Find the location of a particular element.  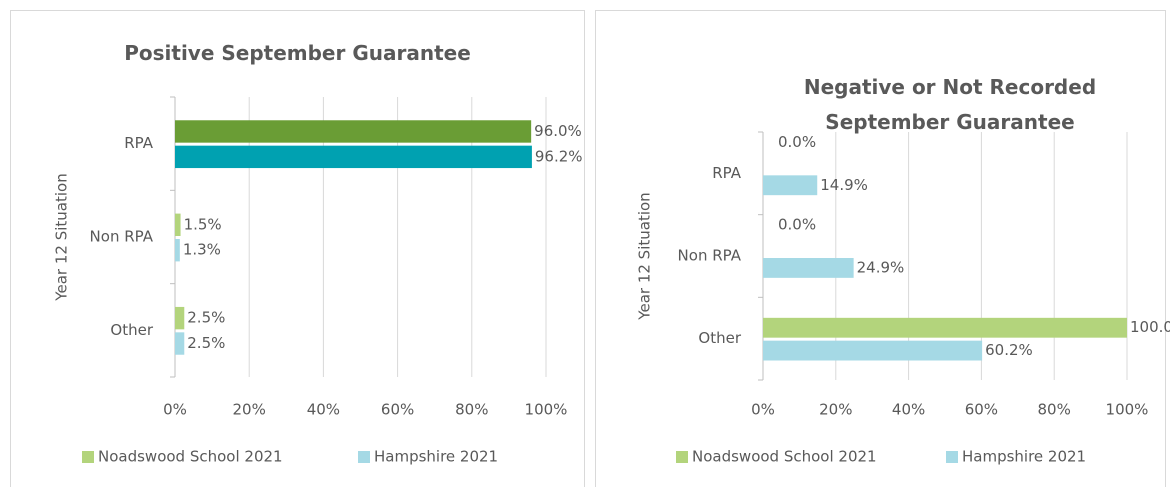

chart-title: Positive September Guarantee is located at coordinates (297, 53).